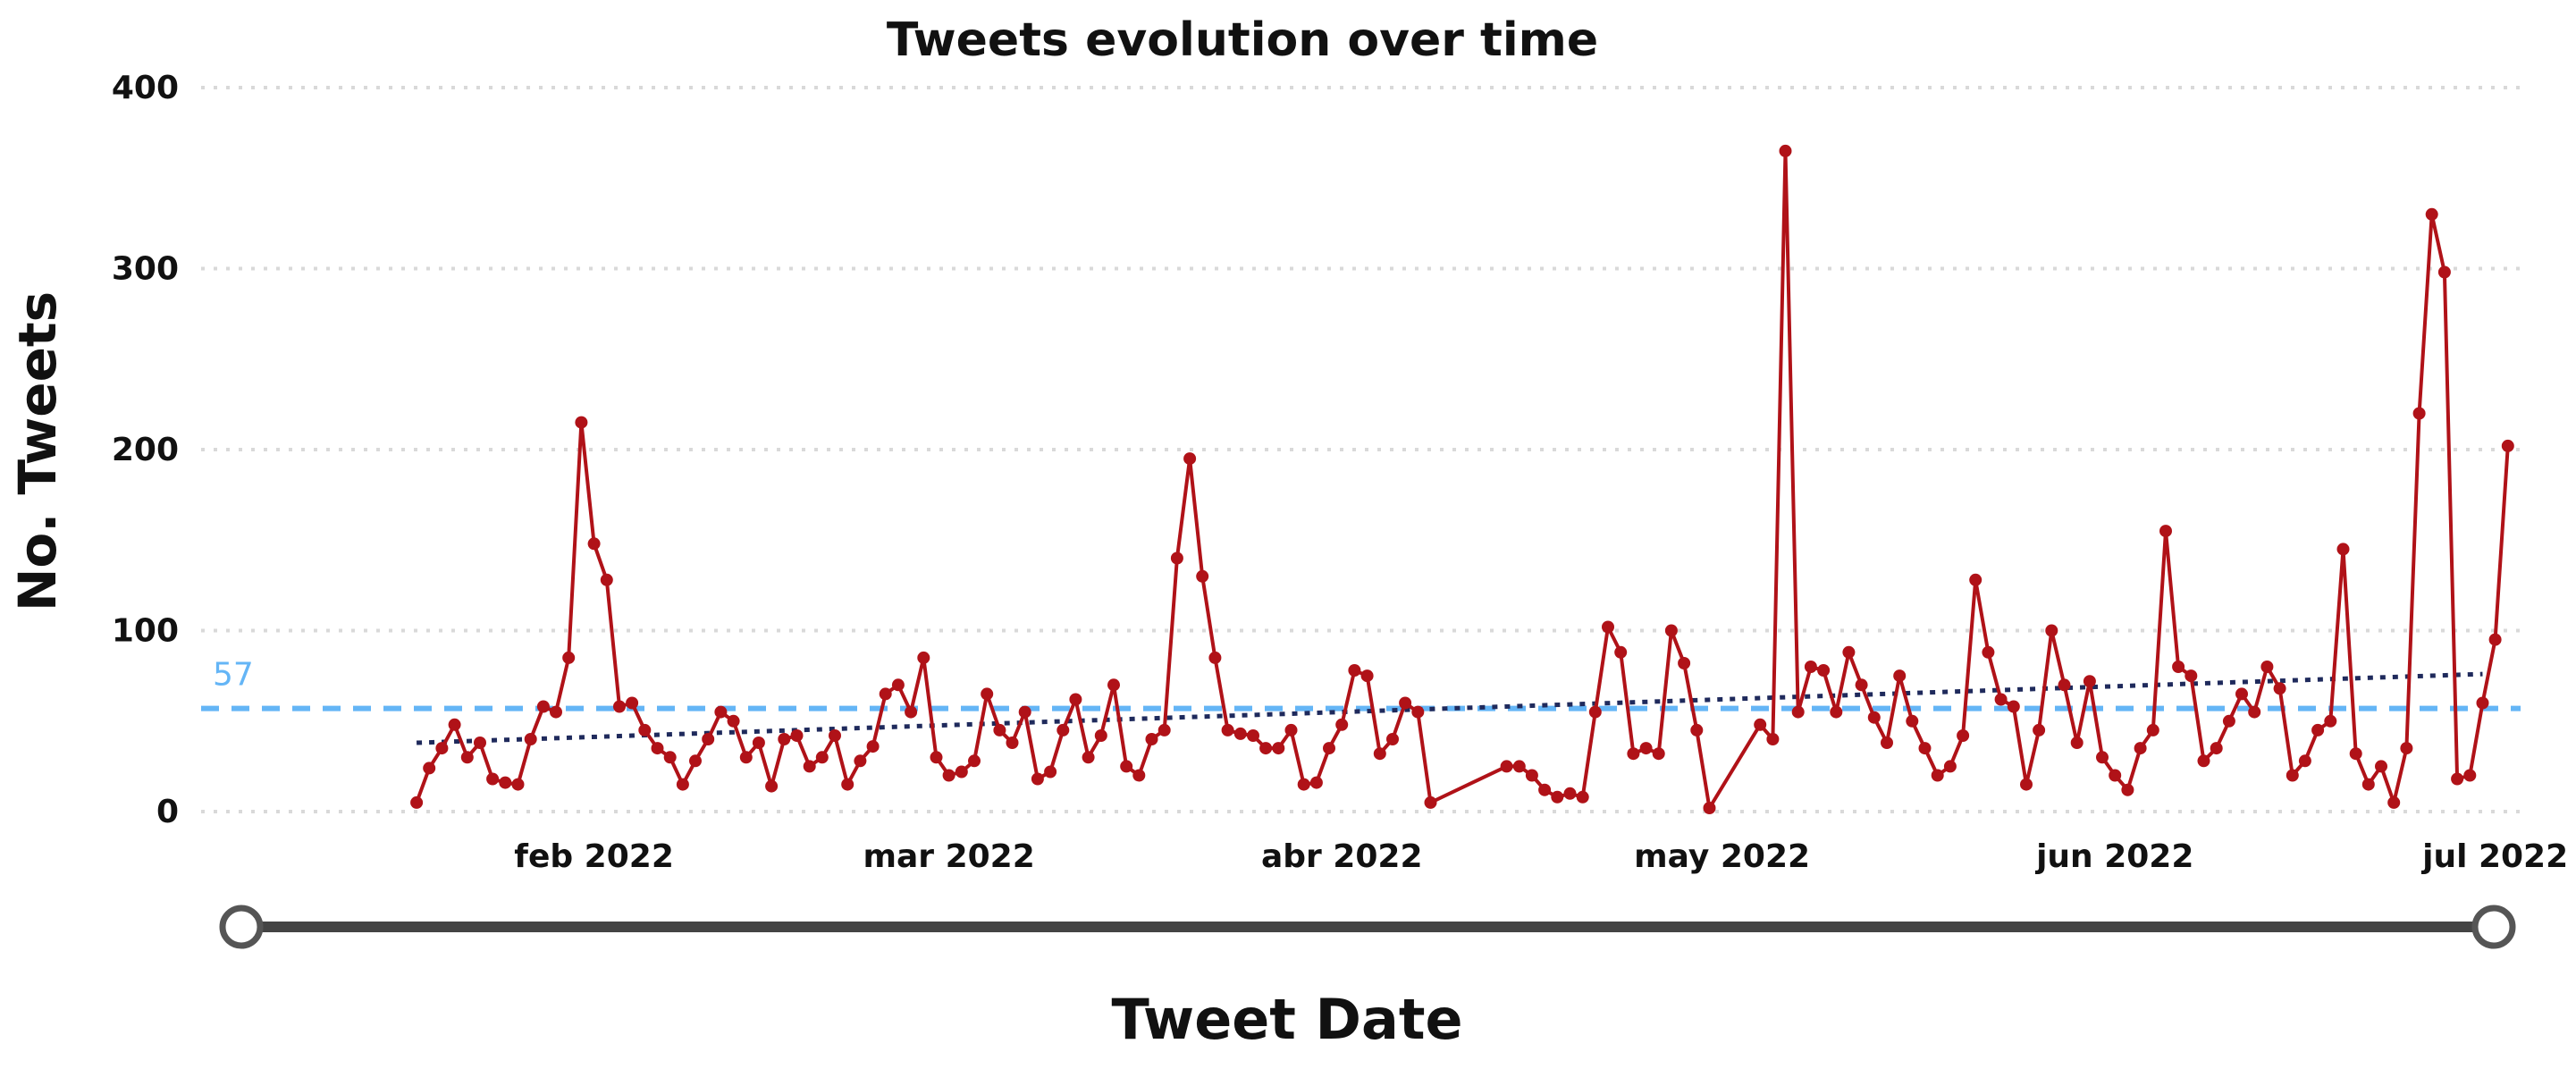 This screenshot has height=1069, width=2576. Describe the element at coordinates (1722, 856) in the screenshot. I see `x-tick-label: may 2022` at that location.